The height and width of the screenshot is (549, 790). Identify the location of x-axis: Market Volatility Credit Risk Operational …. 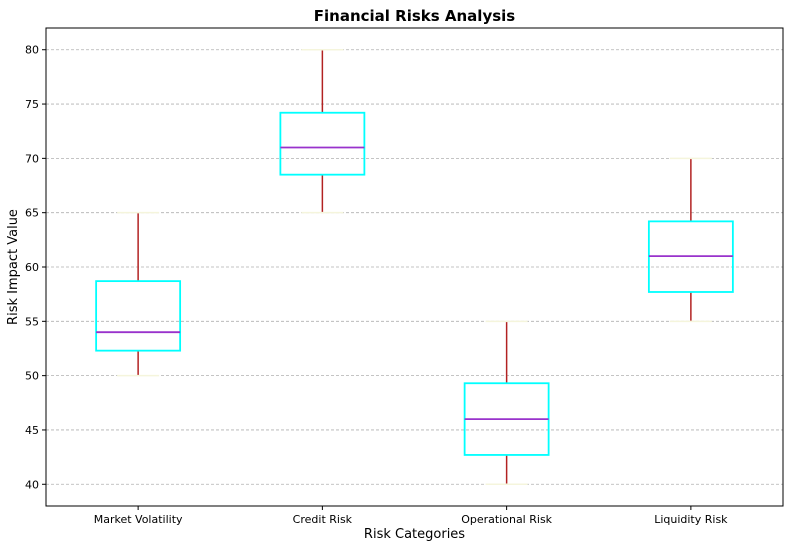
(411, 516).